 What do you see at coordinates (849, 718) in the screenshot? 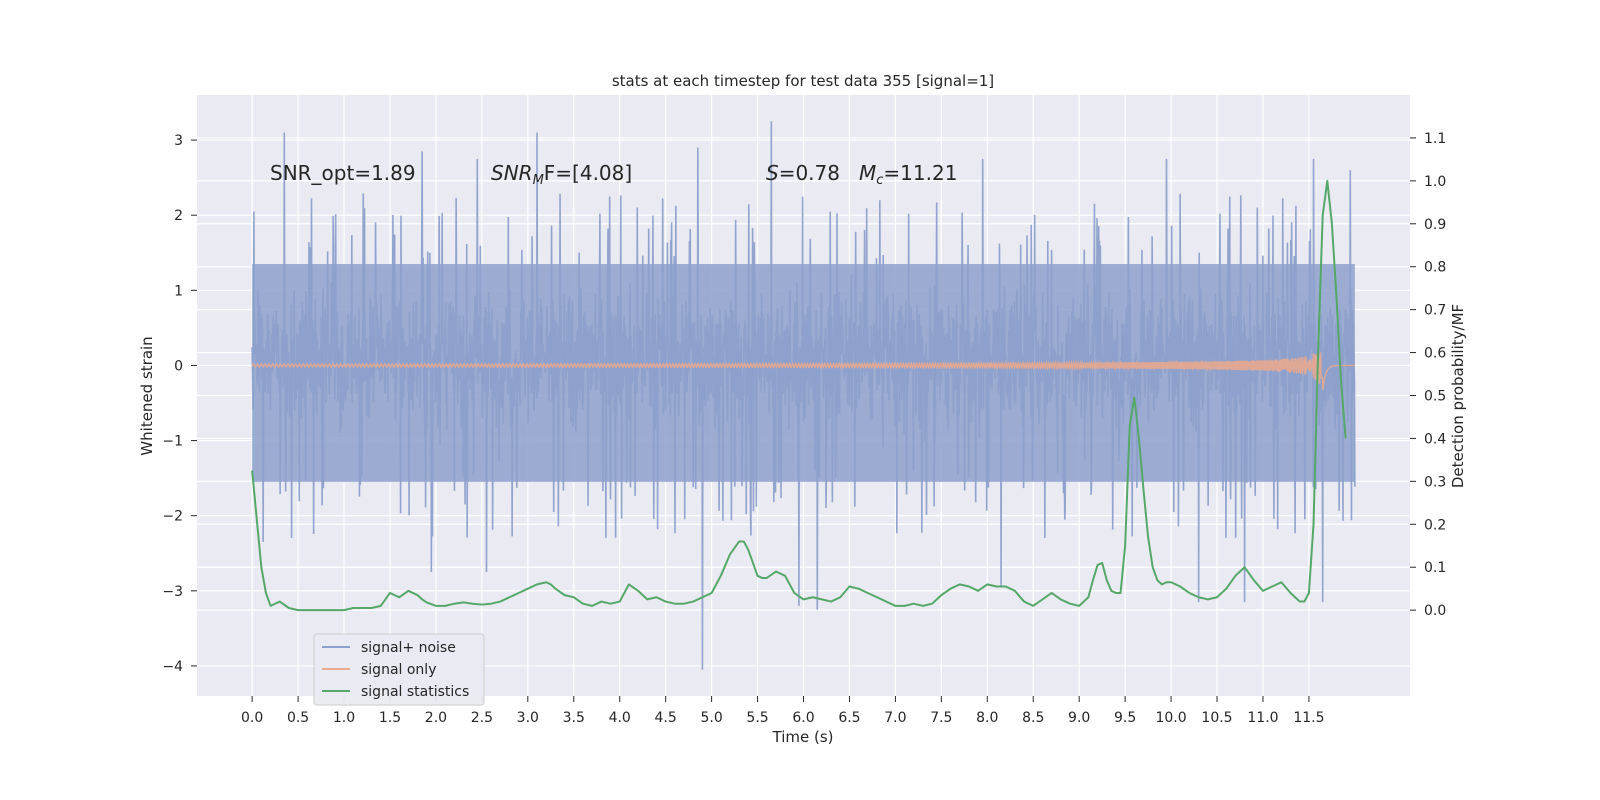
I see `x-tick-label: 6.5` at bounding box center [849, 718].